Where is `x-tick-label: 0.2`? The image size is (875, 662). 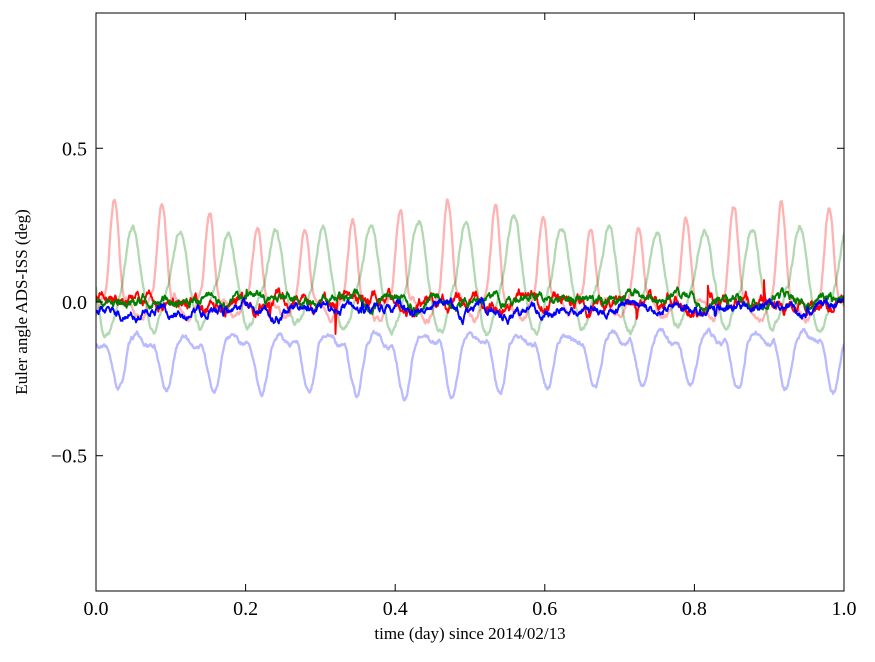 x-tick-label: 0.2 is located at coordinates (245, 609).